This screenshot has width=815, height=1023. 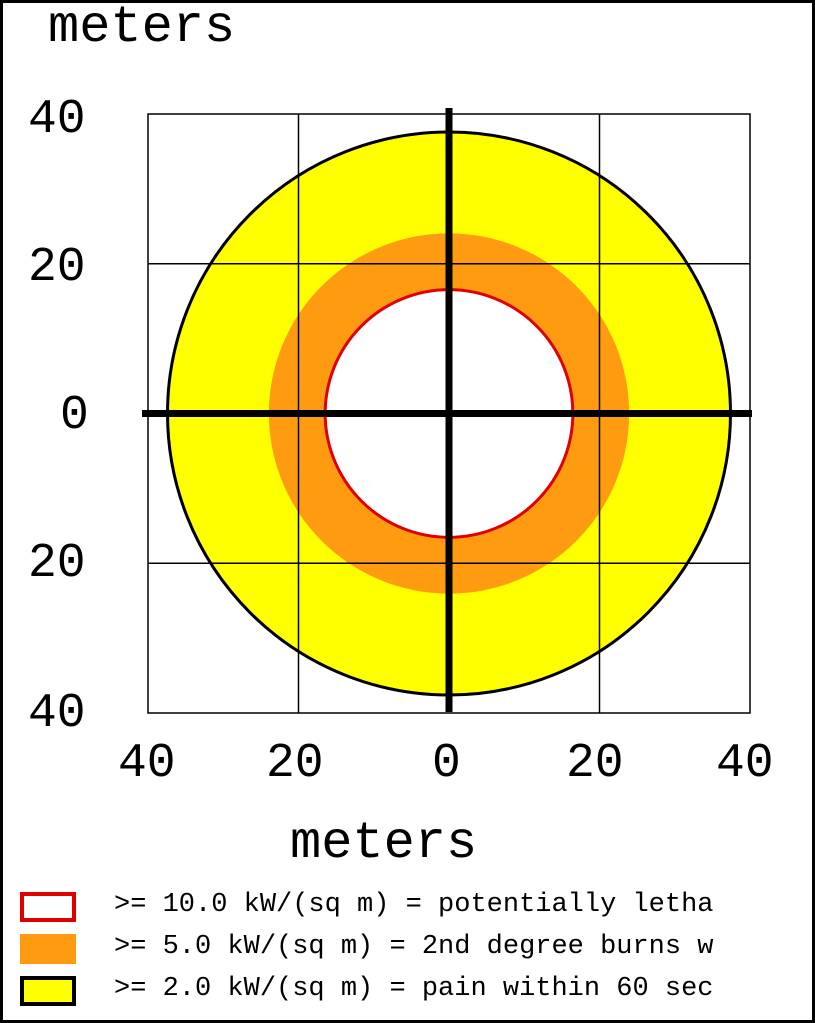 I want to click on x-axis-unit-label: meters, so click(x=384, y=843).